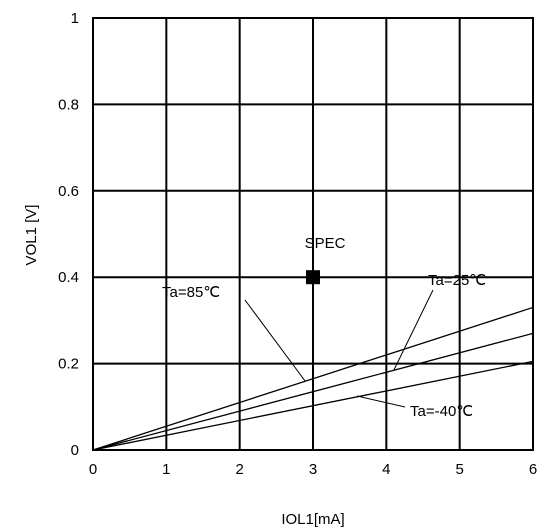 This screenshot has height=531, width=541. I want to click on y-tick-label: 0.8, so click(68, 104).